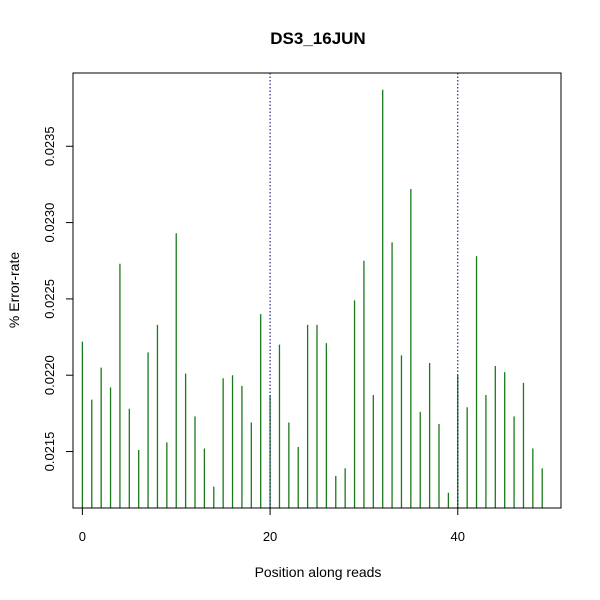 The image size is (600, 600). Describe the element at coordinates (317, 38) in the screenshot. I see `chart-title: DS3_16JUN` at that location.